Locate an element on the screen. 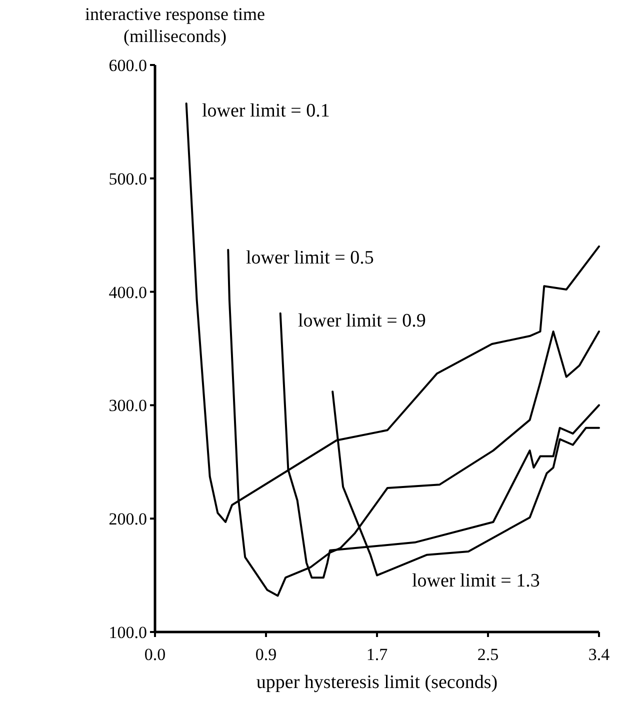 The image size is (623, 705). y-tick-label: 600.0 is located at coordinates (127, 65).